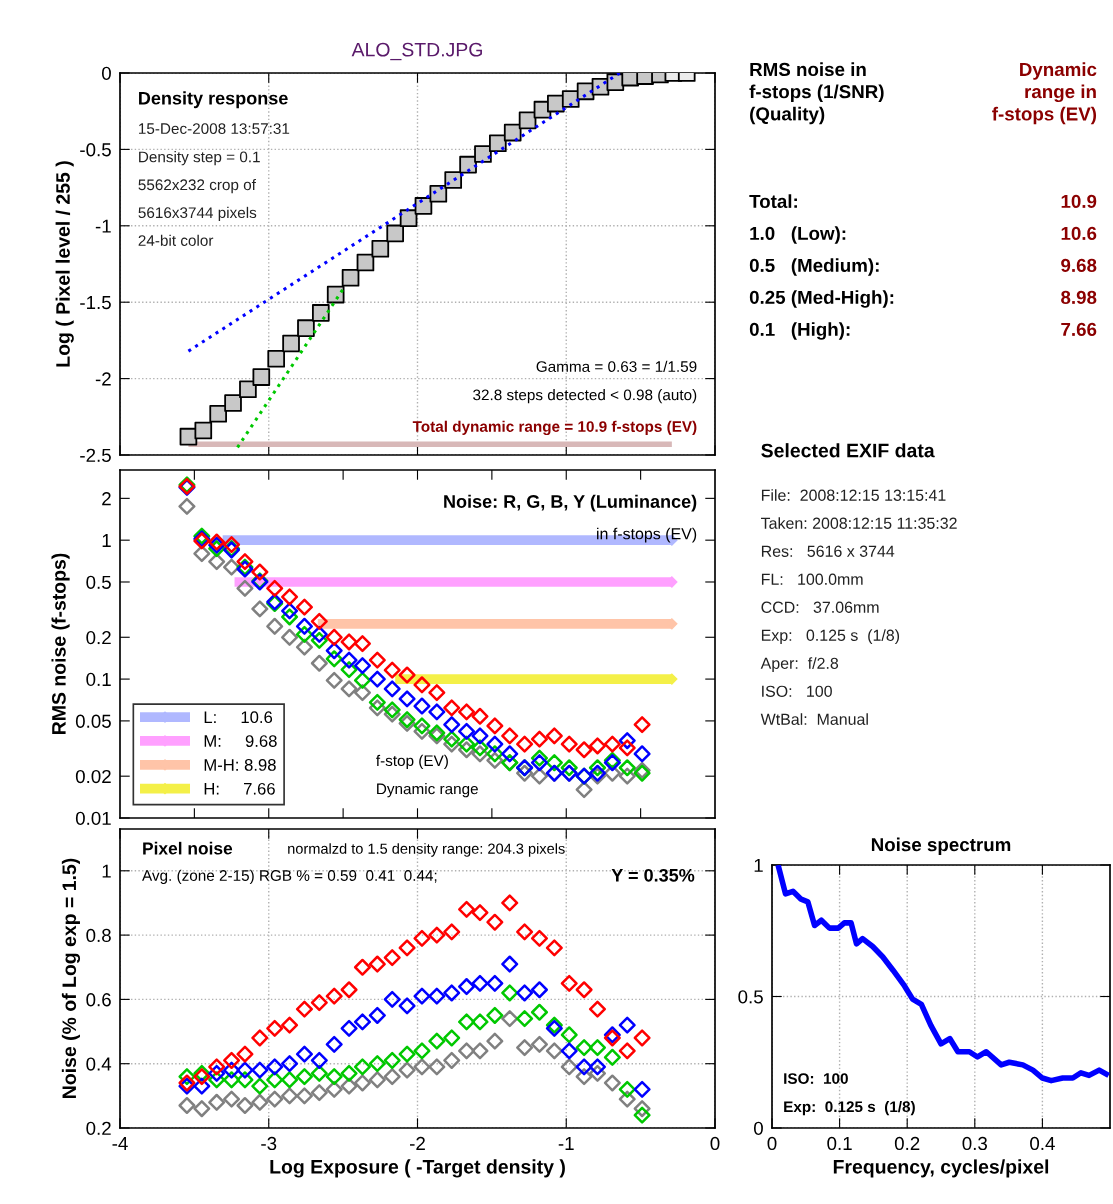 The width and height of the screenshot is (1113, 1204). I want to click on annotation: Exp: 0.125 s (1/8), so click(849, 1108).